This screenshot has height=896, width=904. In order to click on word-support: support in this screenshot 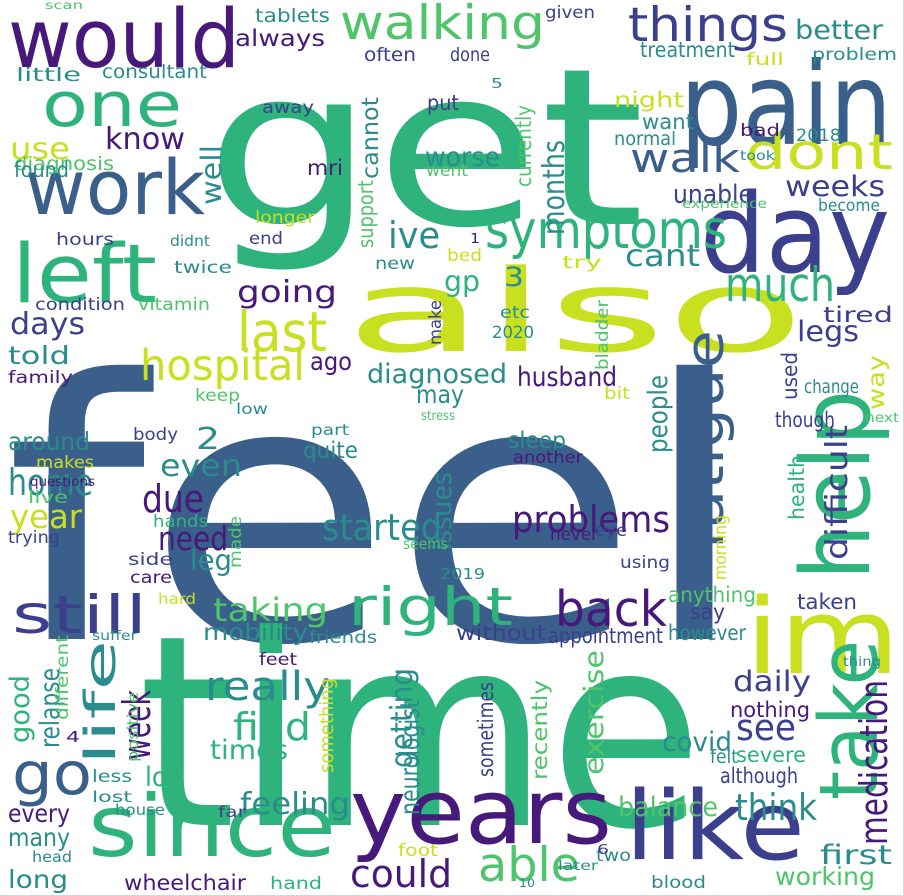, I will do `click(366, 214)`.